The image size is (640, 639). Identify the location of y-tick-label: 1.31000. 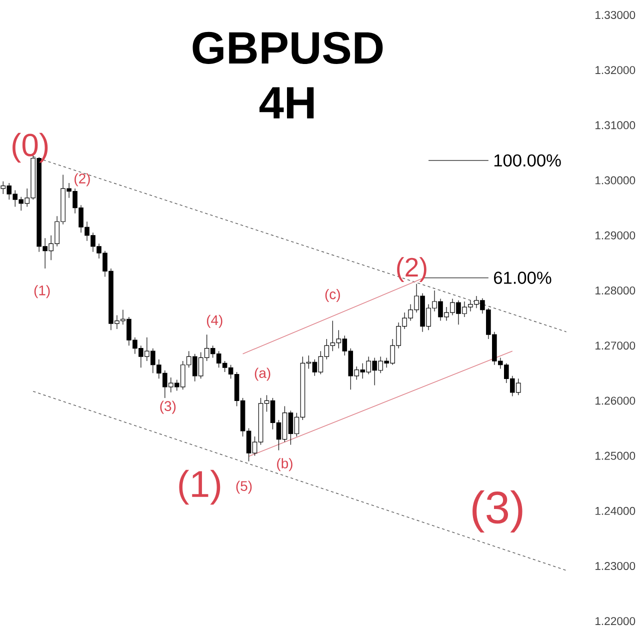
(616, 125).